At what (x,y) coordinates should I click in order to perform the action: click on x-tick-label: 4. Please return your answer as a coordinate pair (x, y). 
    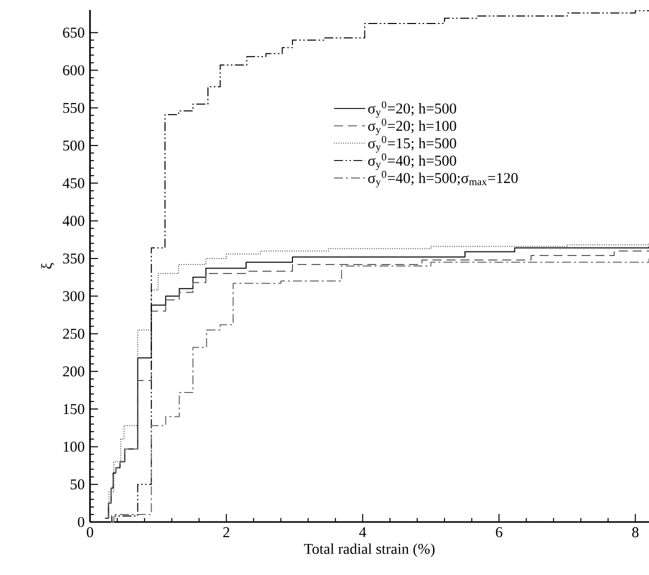
    Looking at the image, I should click on (362, 532).